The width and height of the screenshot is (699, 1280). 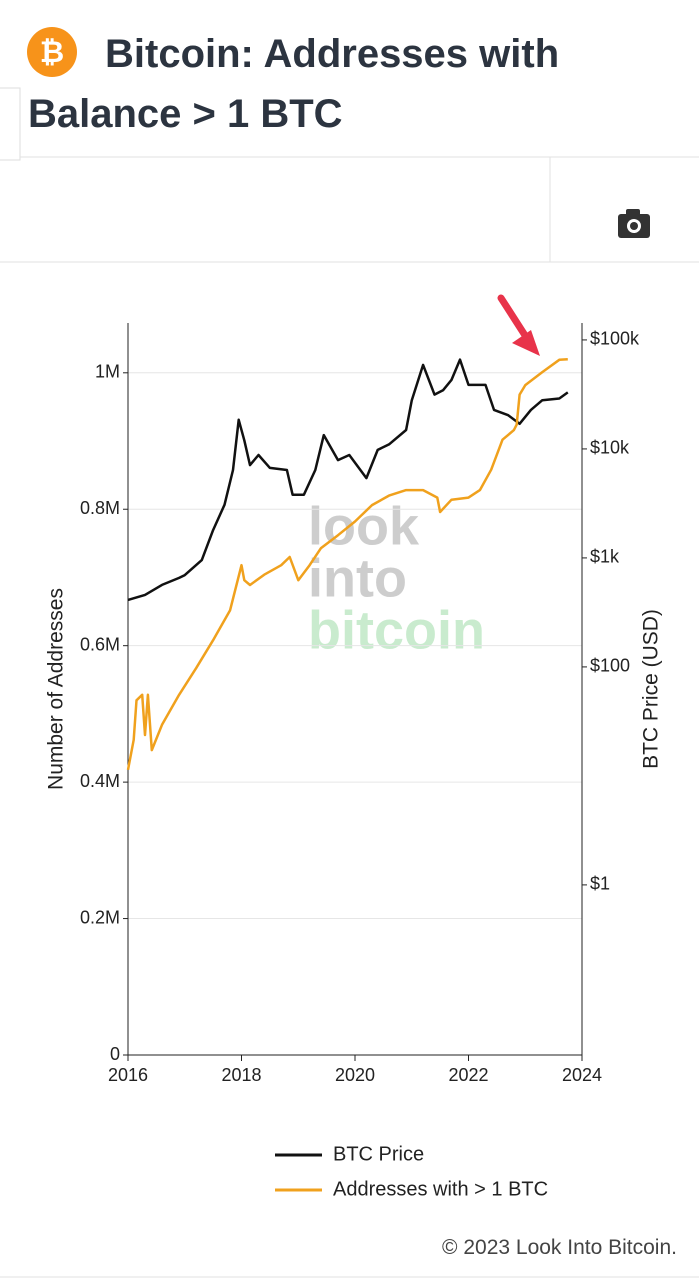 I want to click on x-tick-label: 2016, so click(x=128, y=1075).